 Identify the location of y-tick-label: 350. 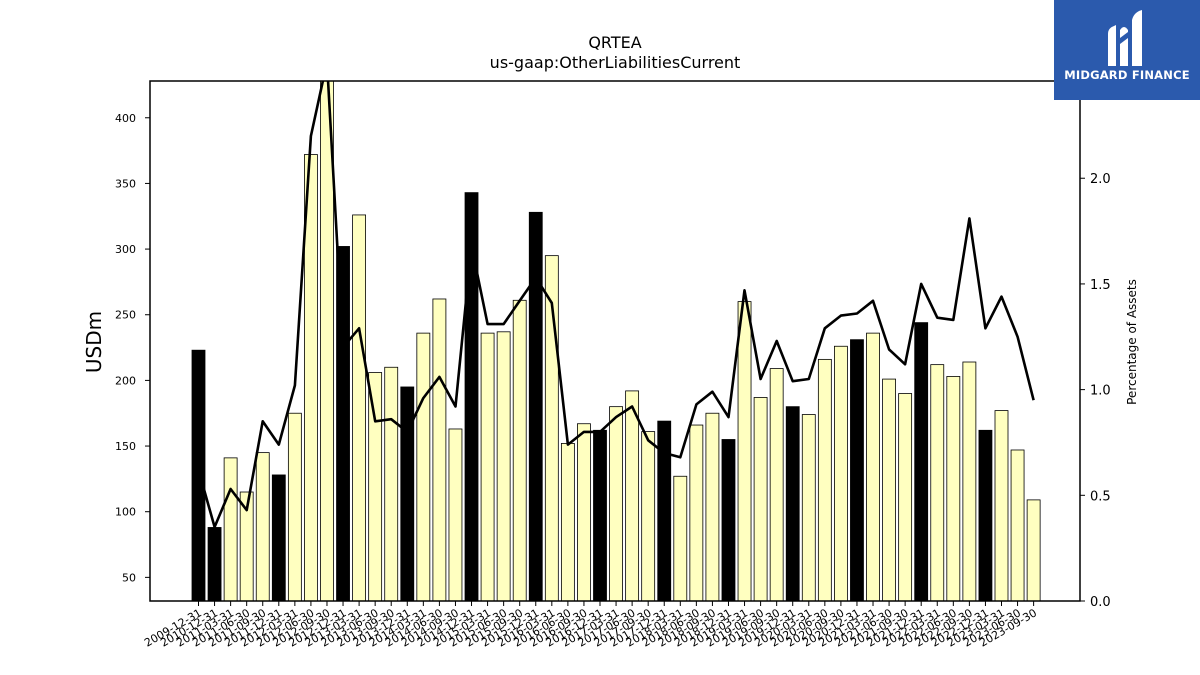
(125, 183).